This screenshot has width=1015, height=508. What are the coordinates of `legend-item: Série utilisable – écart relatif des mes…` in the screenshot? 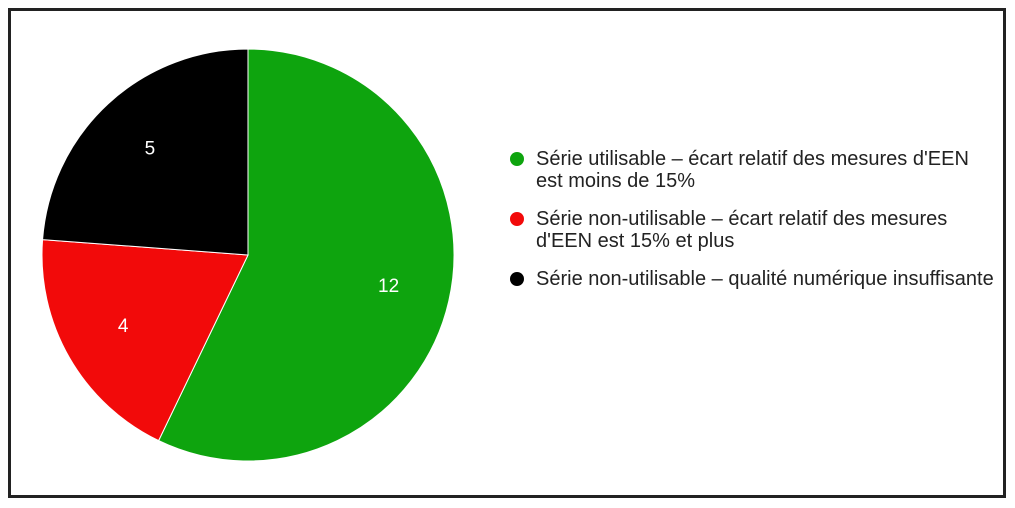 It's located at (755, 170).